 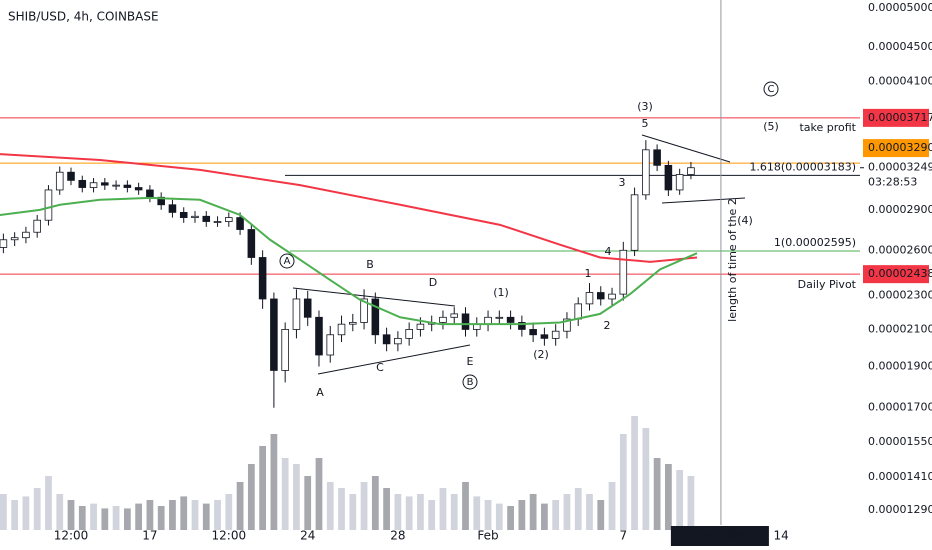 What do you see at coordinates (287, 261) in the screenshot?
I see `annotation: A` at bounding box center [287, 261].